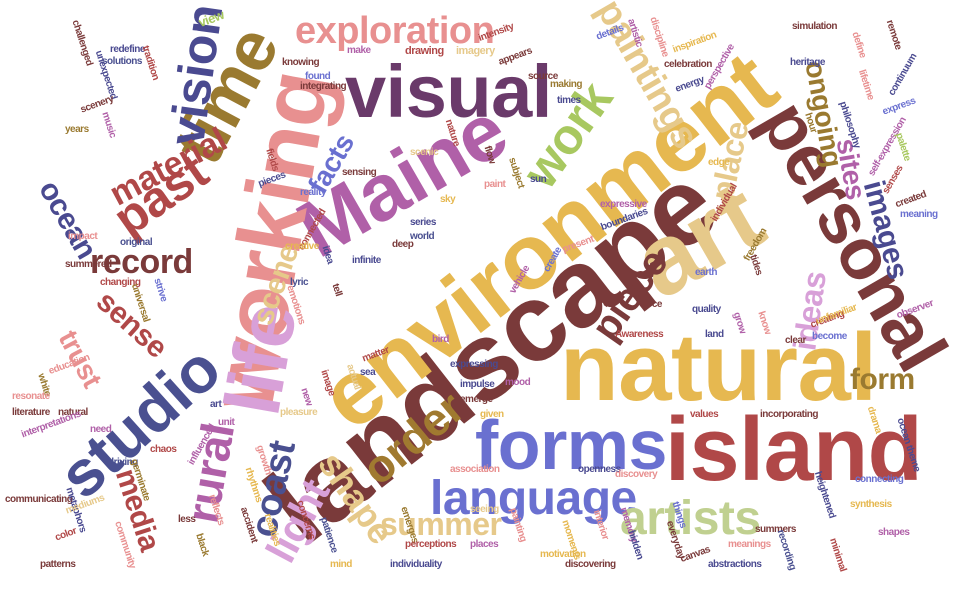 The image size is (960, 600). I want to click on word-incorporating: incorporating, so click(789, 414).